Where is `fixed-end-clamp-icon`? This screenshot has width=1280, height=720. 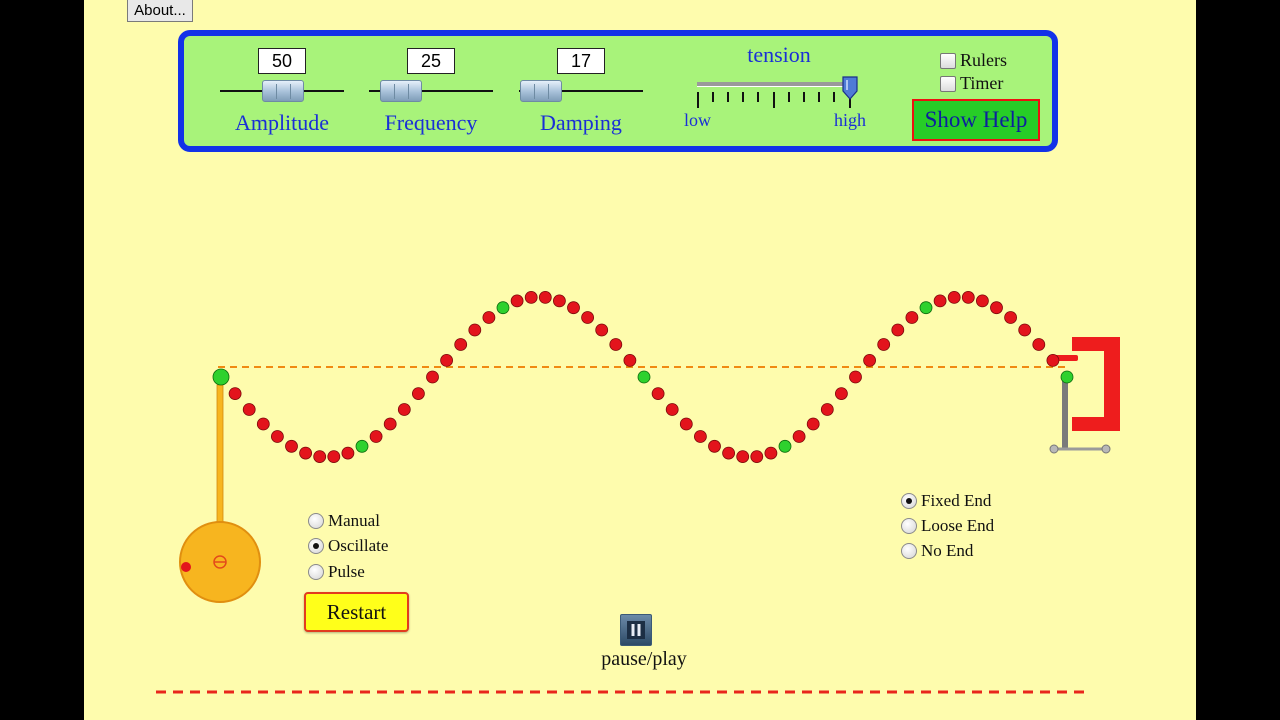
fixed-end-clamp-icon is located at coordinates (1084, 395).